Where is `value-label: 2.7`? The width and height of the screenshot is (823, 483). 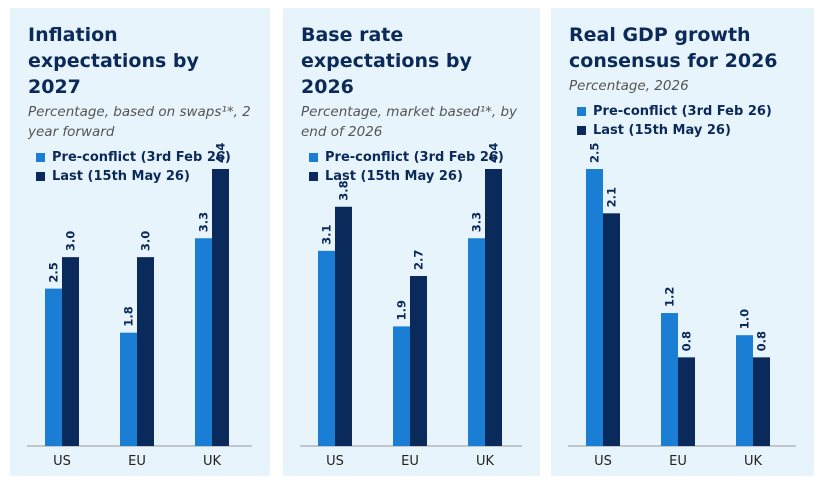
value-label: 2.7 is located at coordinates (419, 260).